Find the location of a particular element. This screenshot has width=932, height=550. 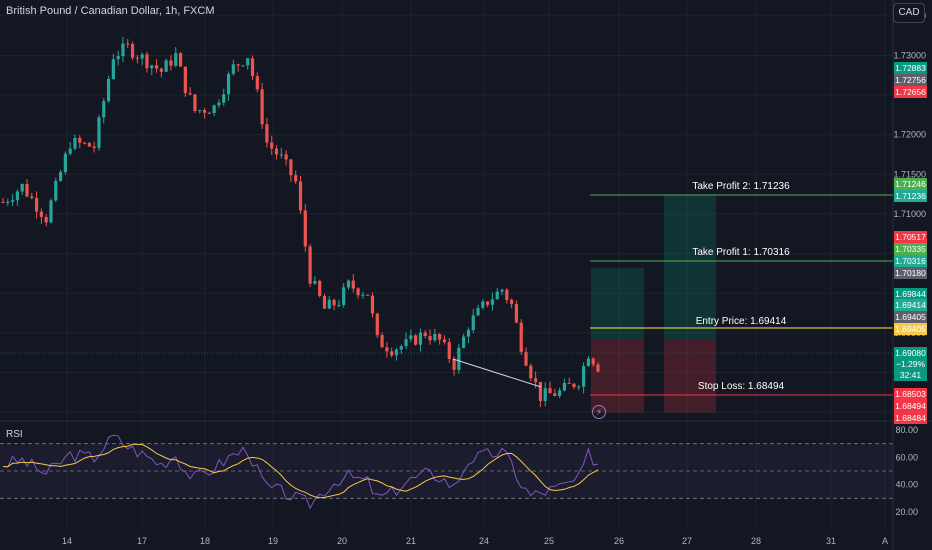

price-tag-text: 1.70335 is located at coordinates (910, 249).